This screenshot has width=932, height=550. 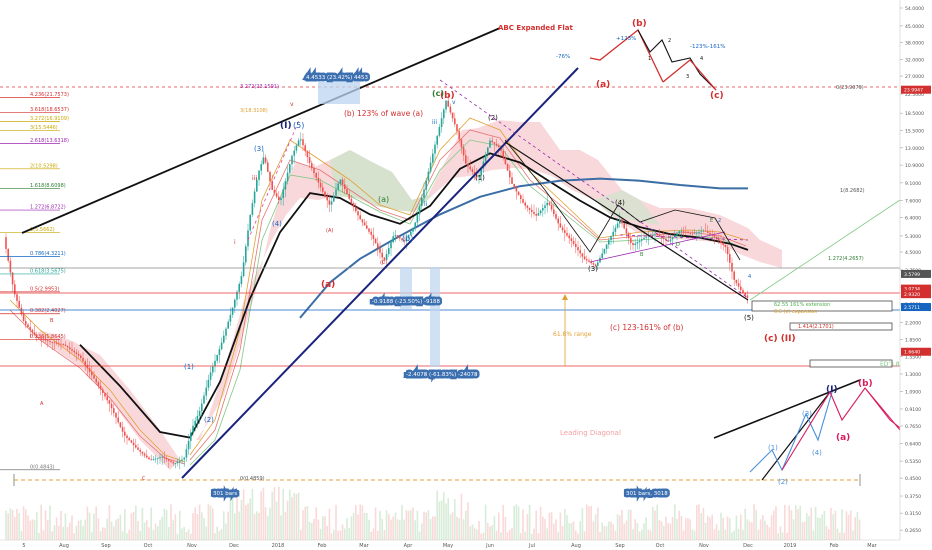 What do you see at coordinates (426, 204) in the screenshot?
I see `svg-text: ii` at bounding box center [426, 204].